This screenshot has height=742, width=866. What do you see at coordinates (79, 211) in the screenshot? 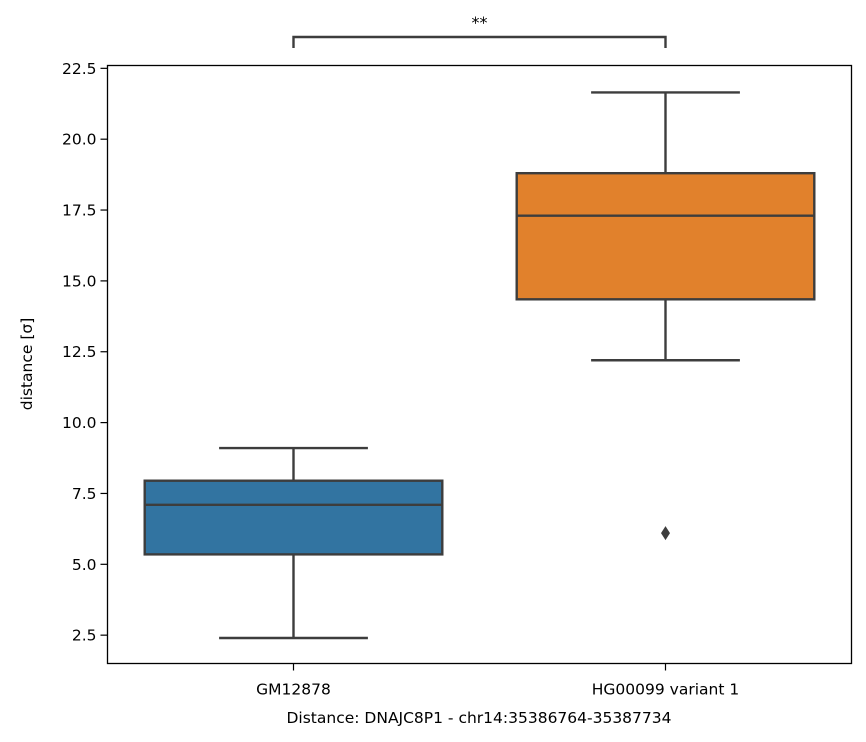
I see `y-tick-label: 17.5` at bounding box center [79, 211].